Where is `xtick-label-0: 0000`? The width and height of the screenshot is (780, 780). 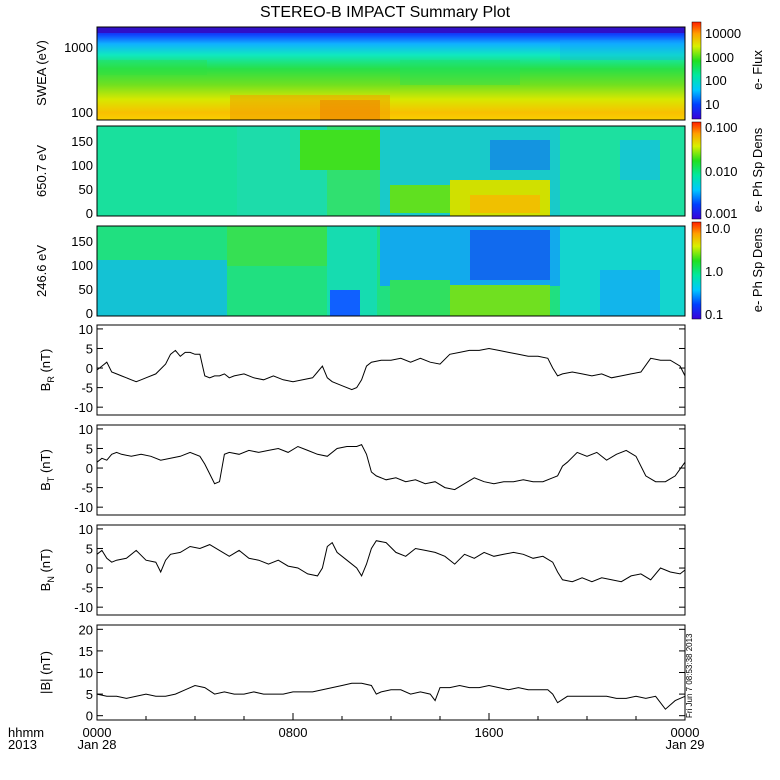 xtick-label-0: 0000 is located at coordinates (97, 732).